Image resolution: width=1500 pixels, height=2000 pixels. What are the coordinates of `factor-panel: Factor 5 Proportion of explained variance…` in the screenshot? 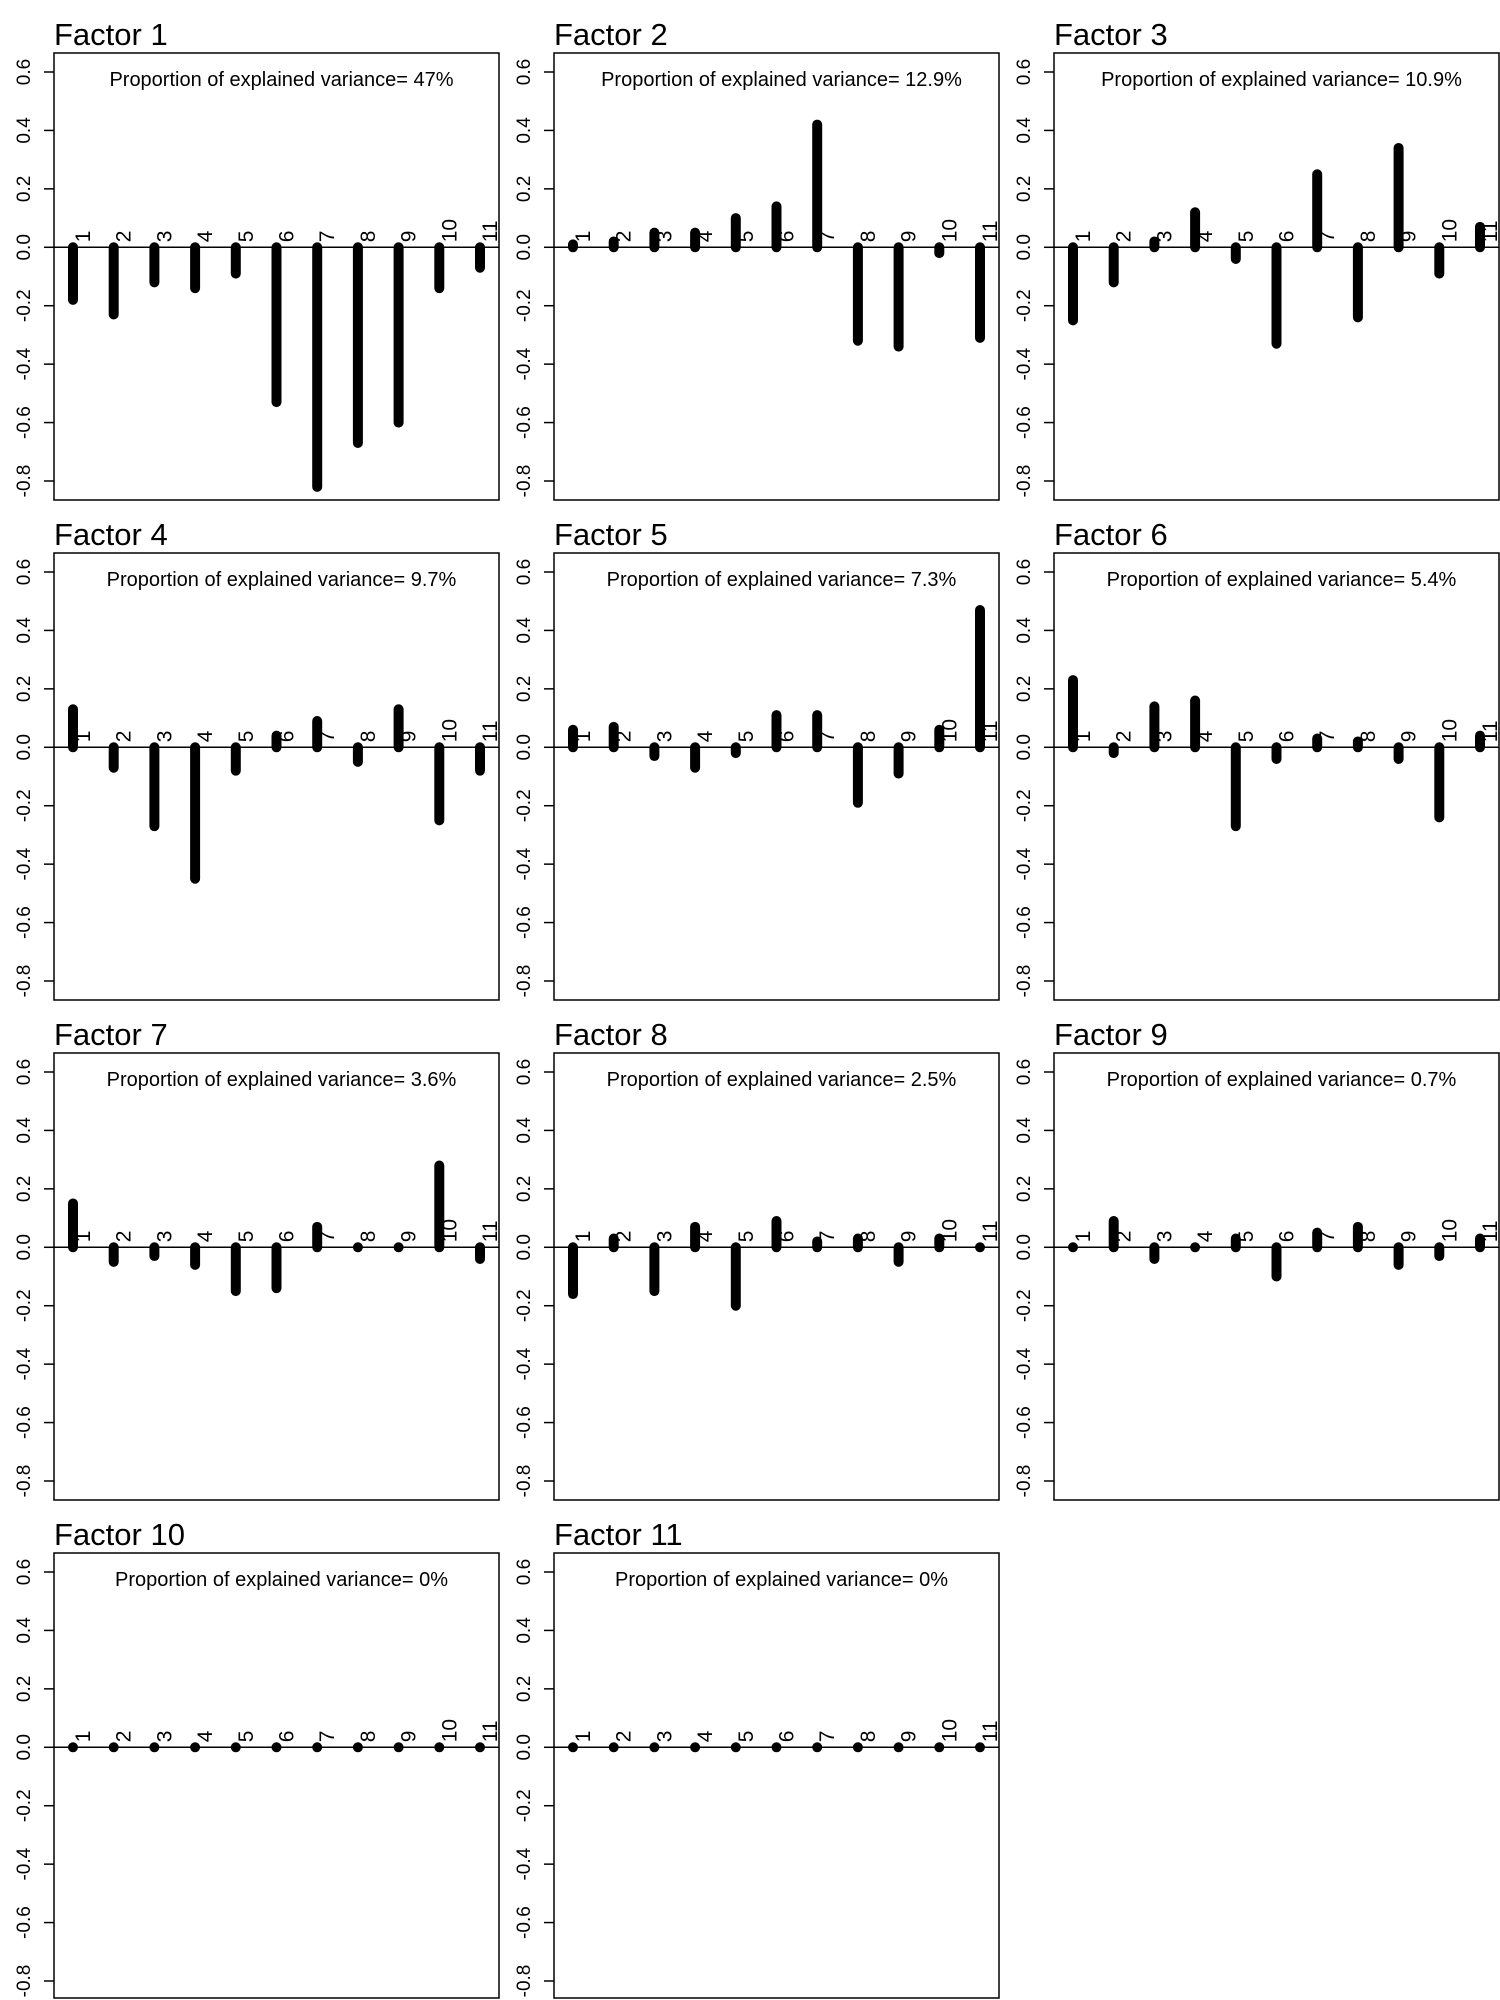 It's located at (758, 759).